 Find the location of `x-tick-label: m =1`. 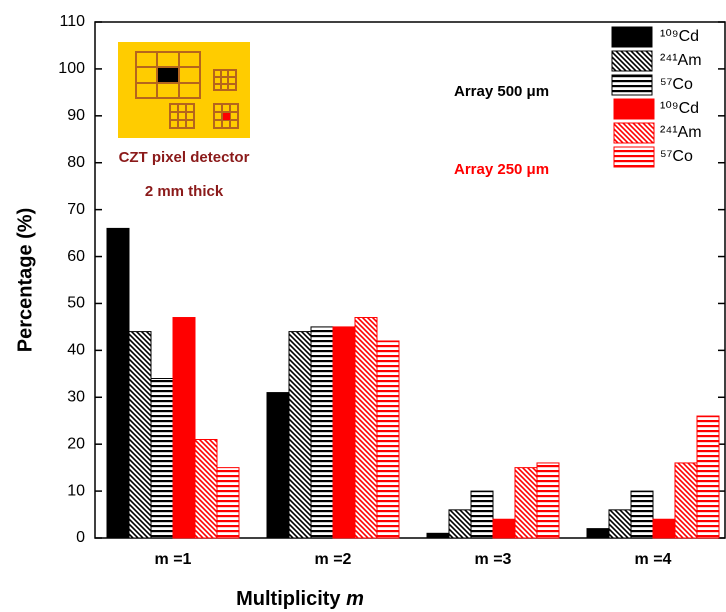

x-tick-label: m =1 is located at coordinates (173, 559).